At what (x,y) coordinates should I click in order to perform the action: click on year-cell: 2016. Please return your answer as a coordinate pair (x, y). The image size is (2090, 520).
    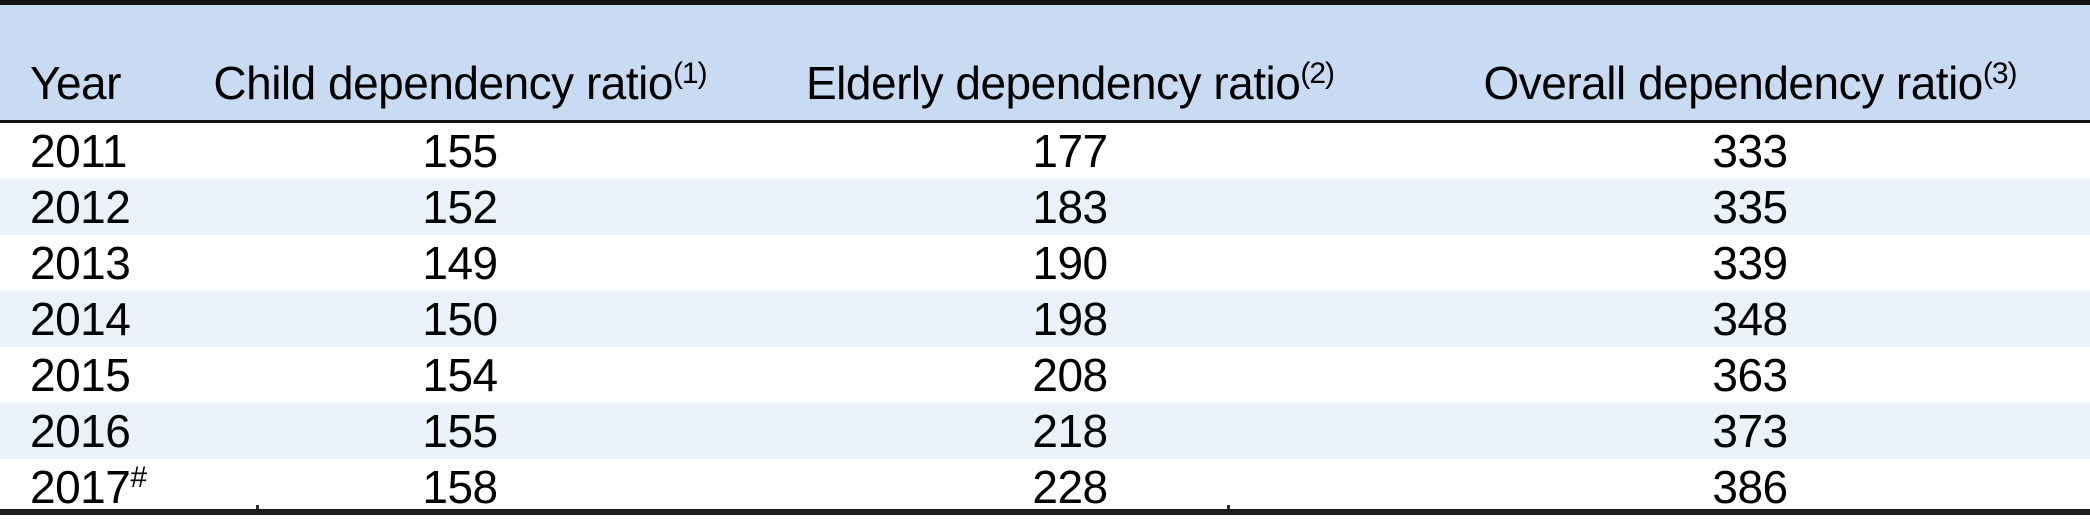
    Looking at the image, I should click on (95, 431).